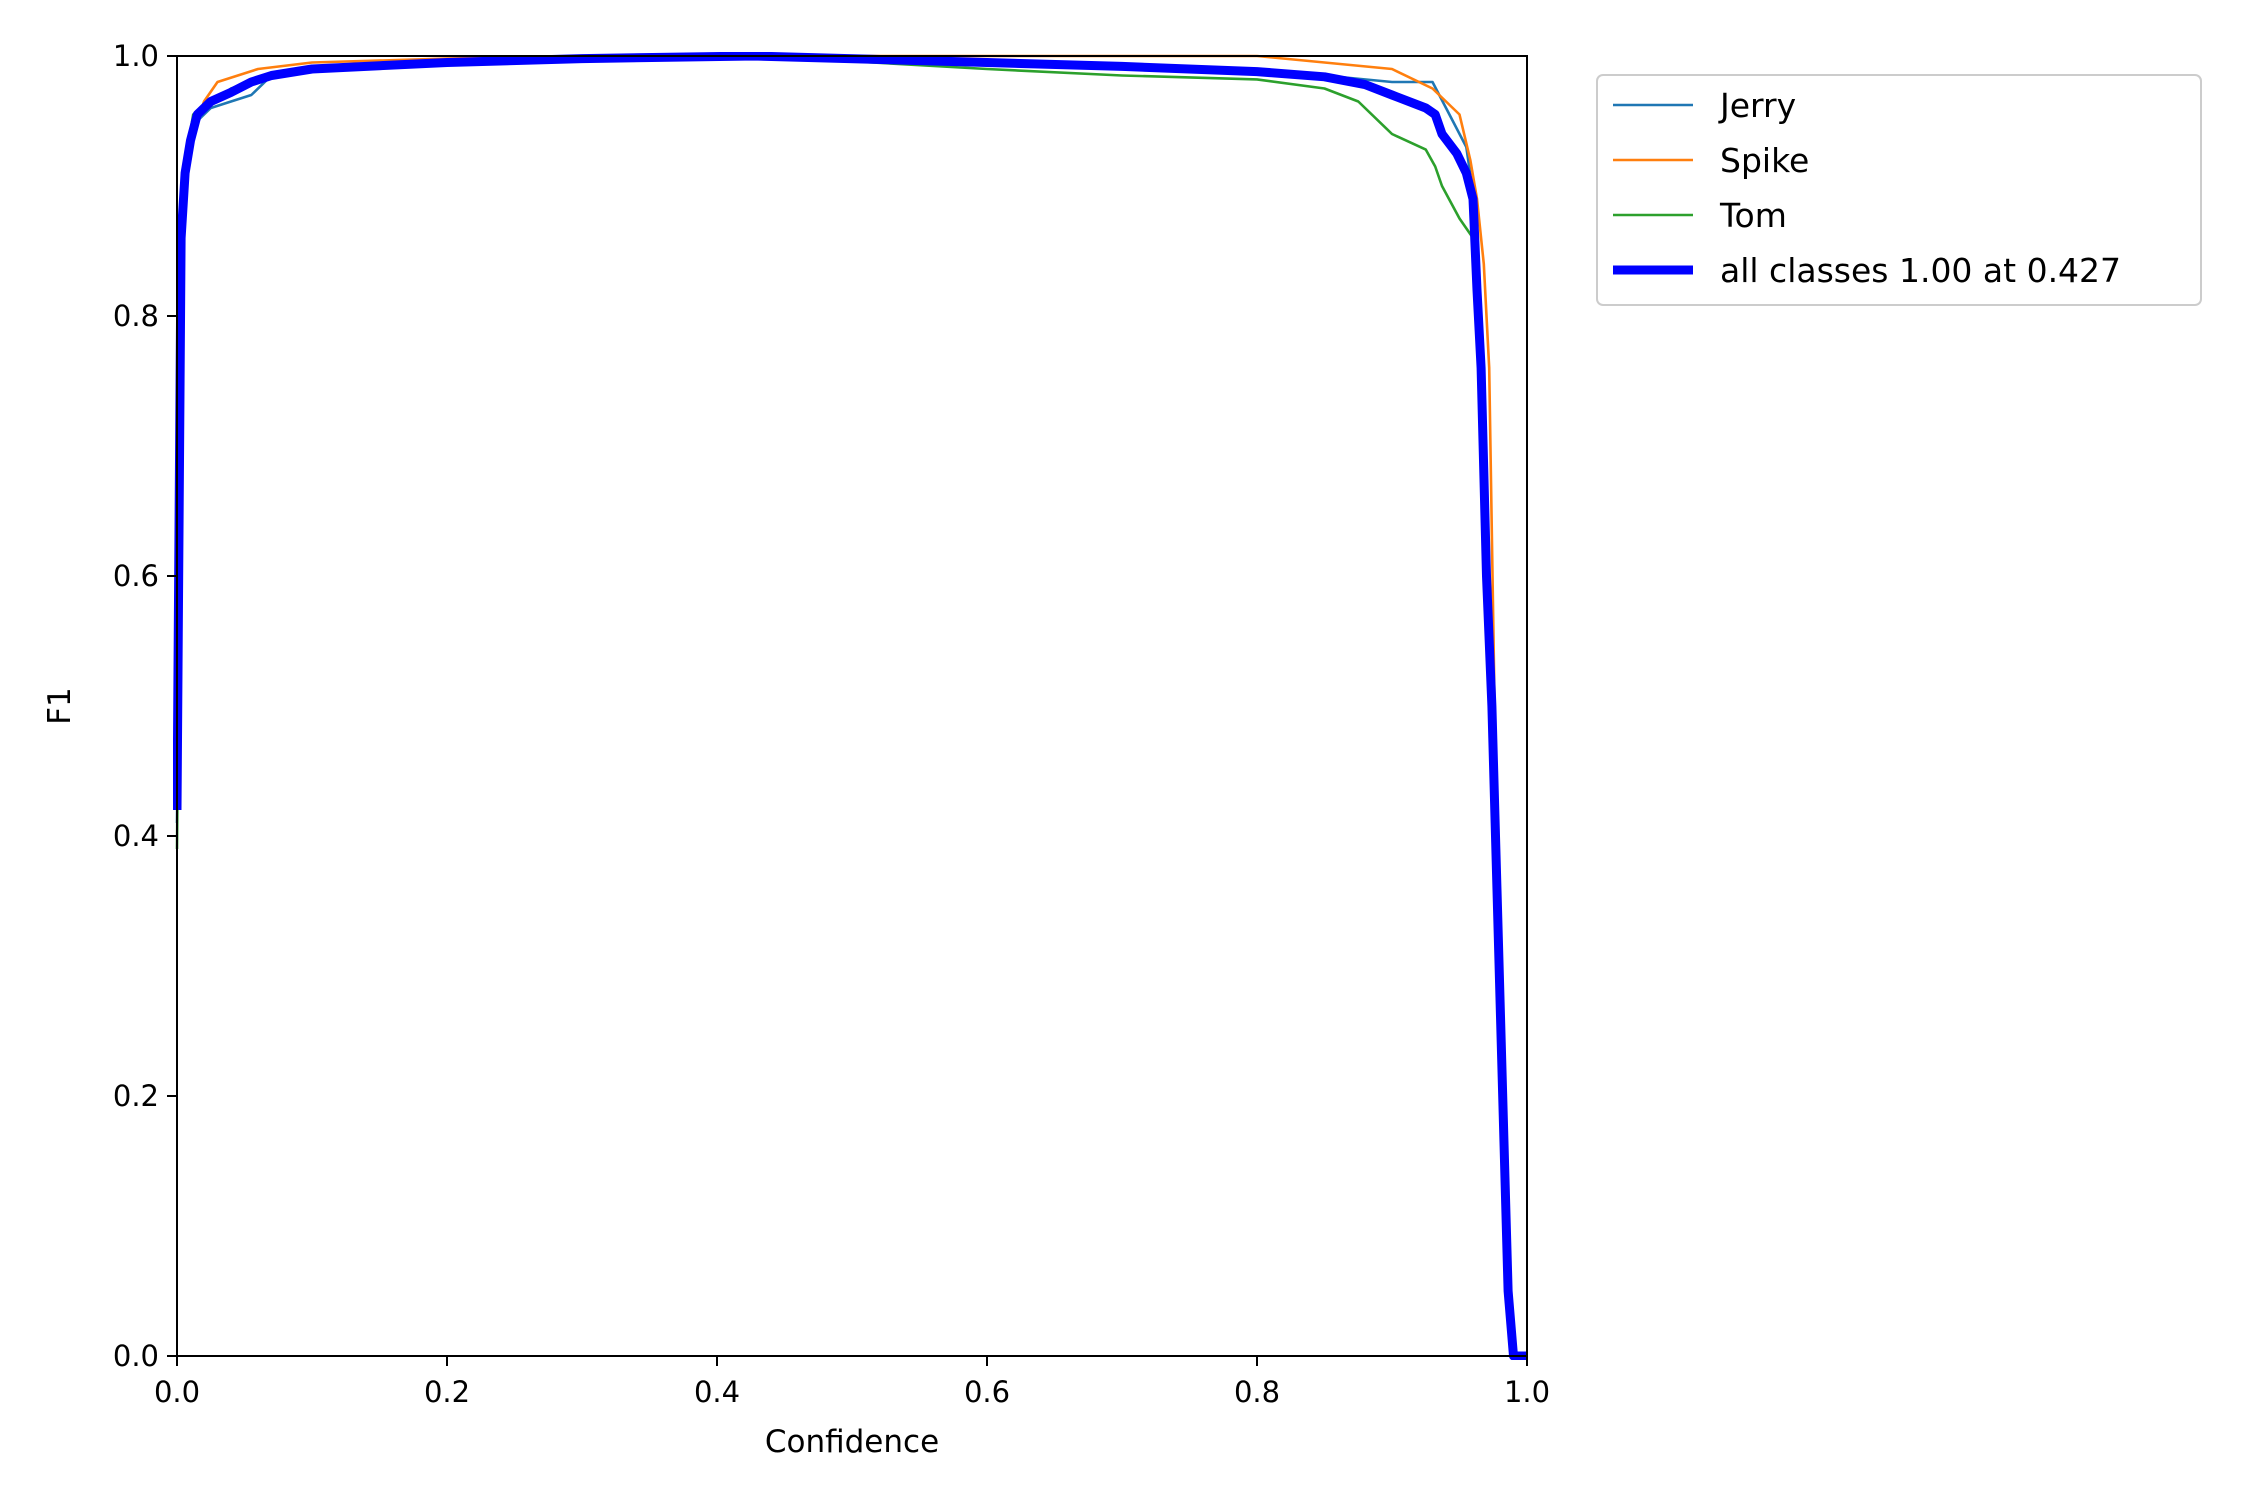  Describe the element at coordinates (852, 1442) in the screenshot. I see `x-axis-label: Confidence` at that location.